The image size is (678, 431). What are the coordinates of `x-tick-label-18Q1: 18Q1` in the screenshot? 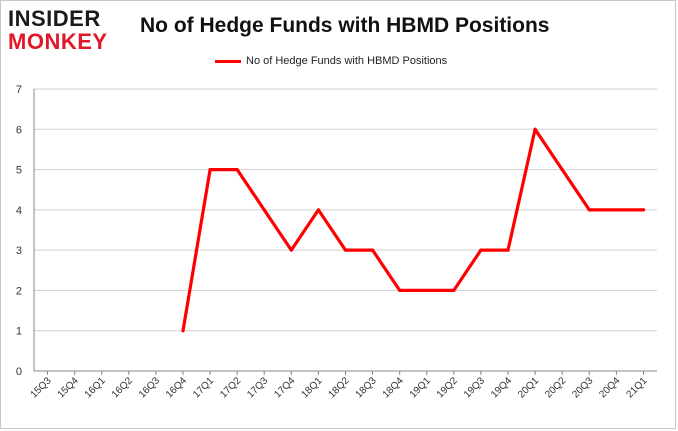 It's located at (311, 387).